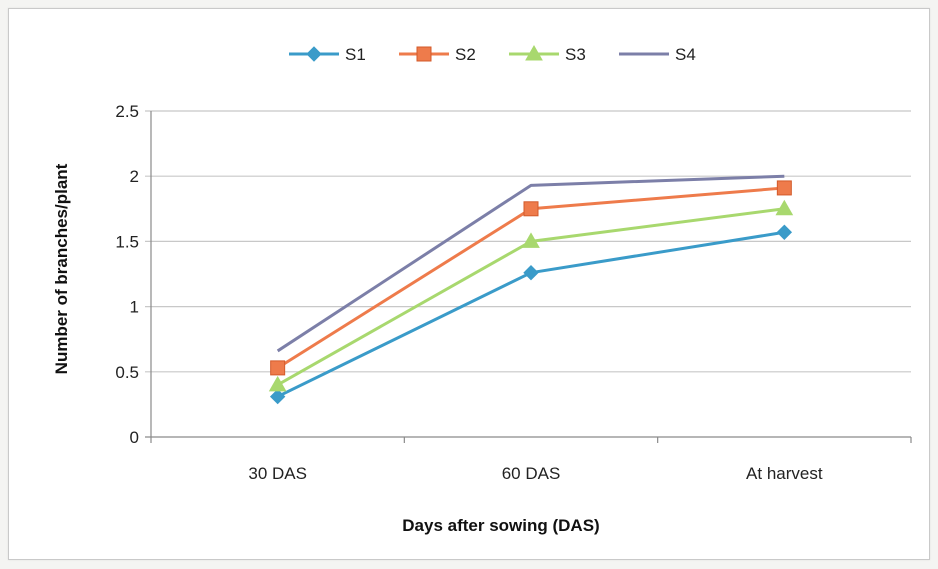  I want to click on y-tick-label: 2.5, so click(127, 111).